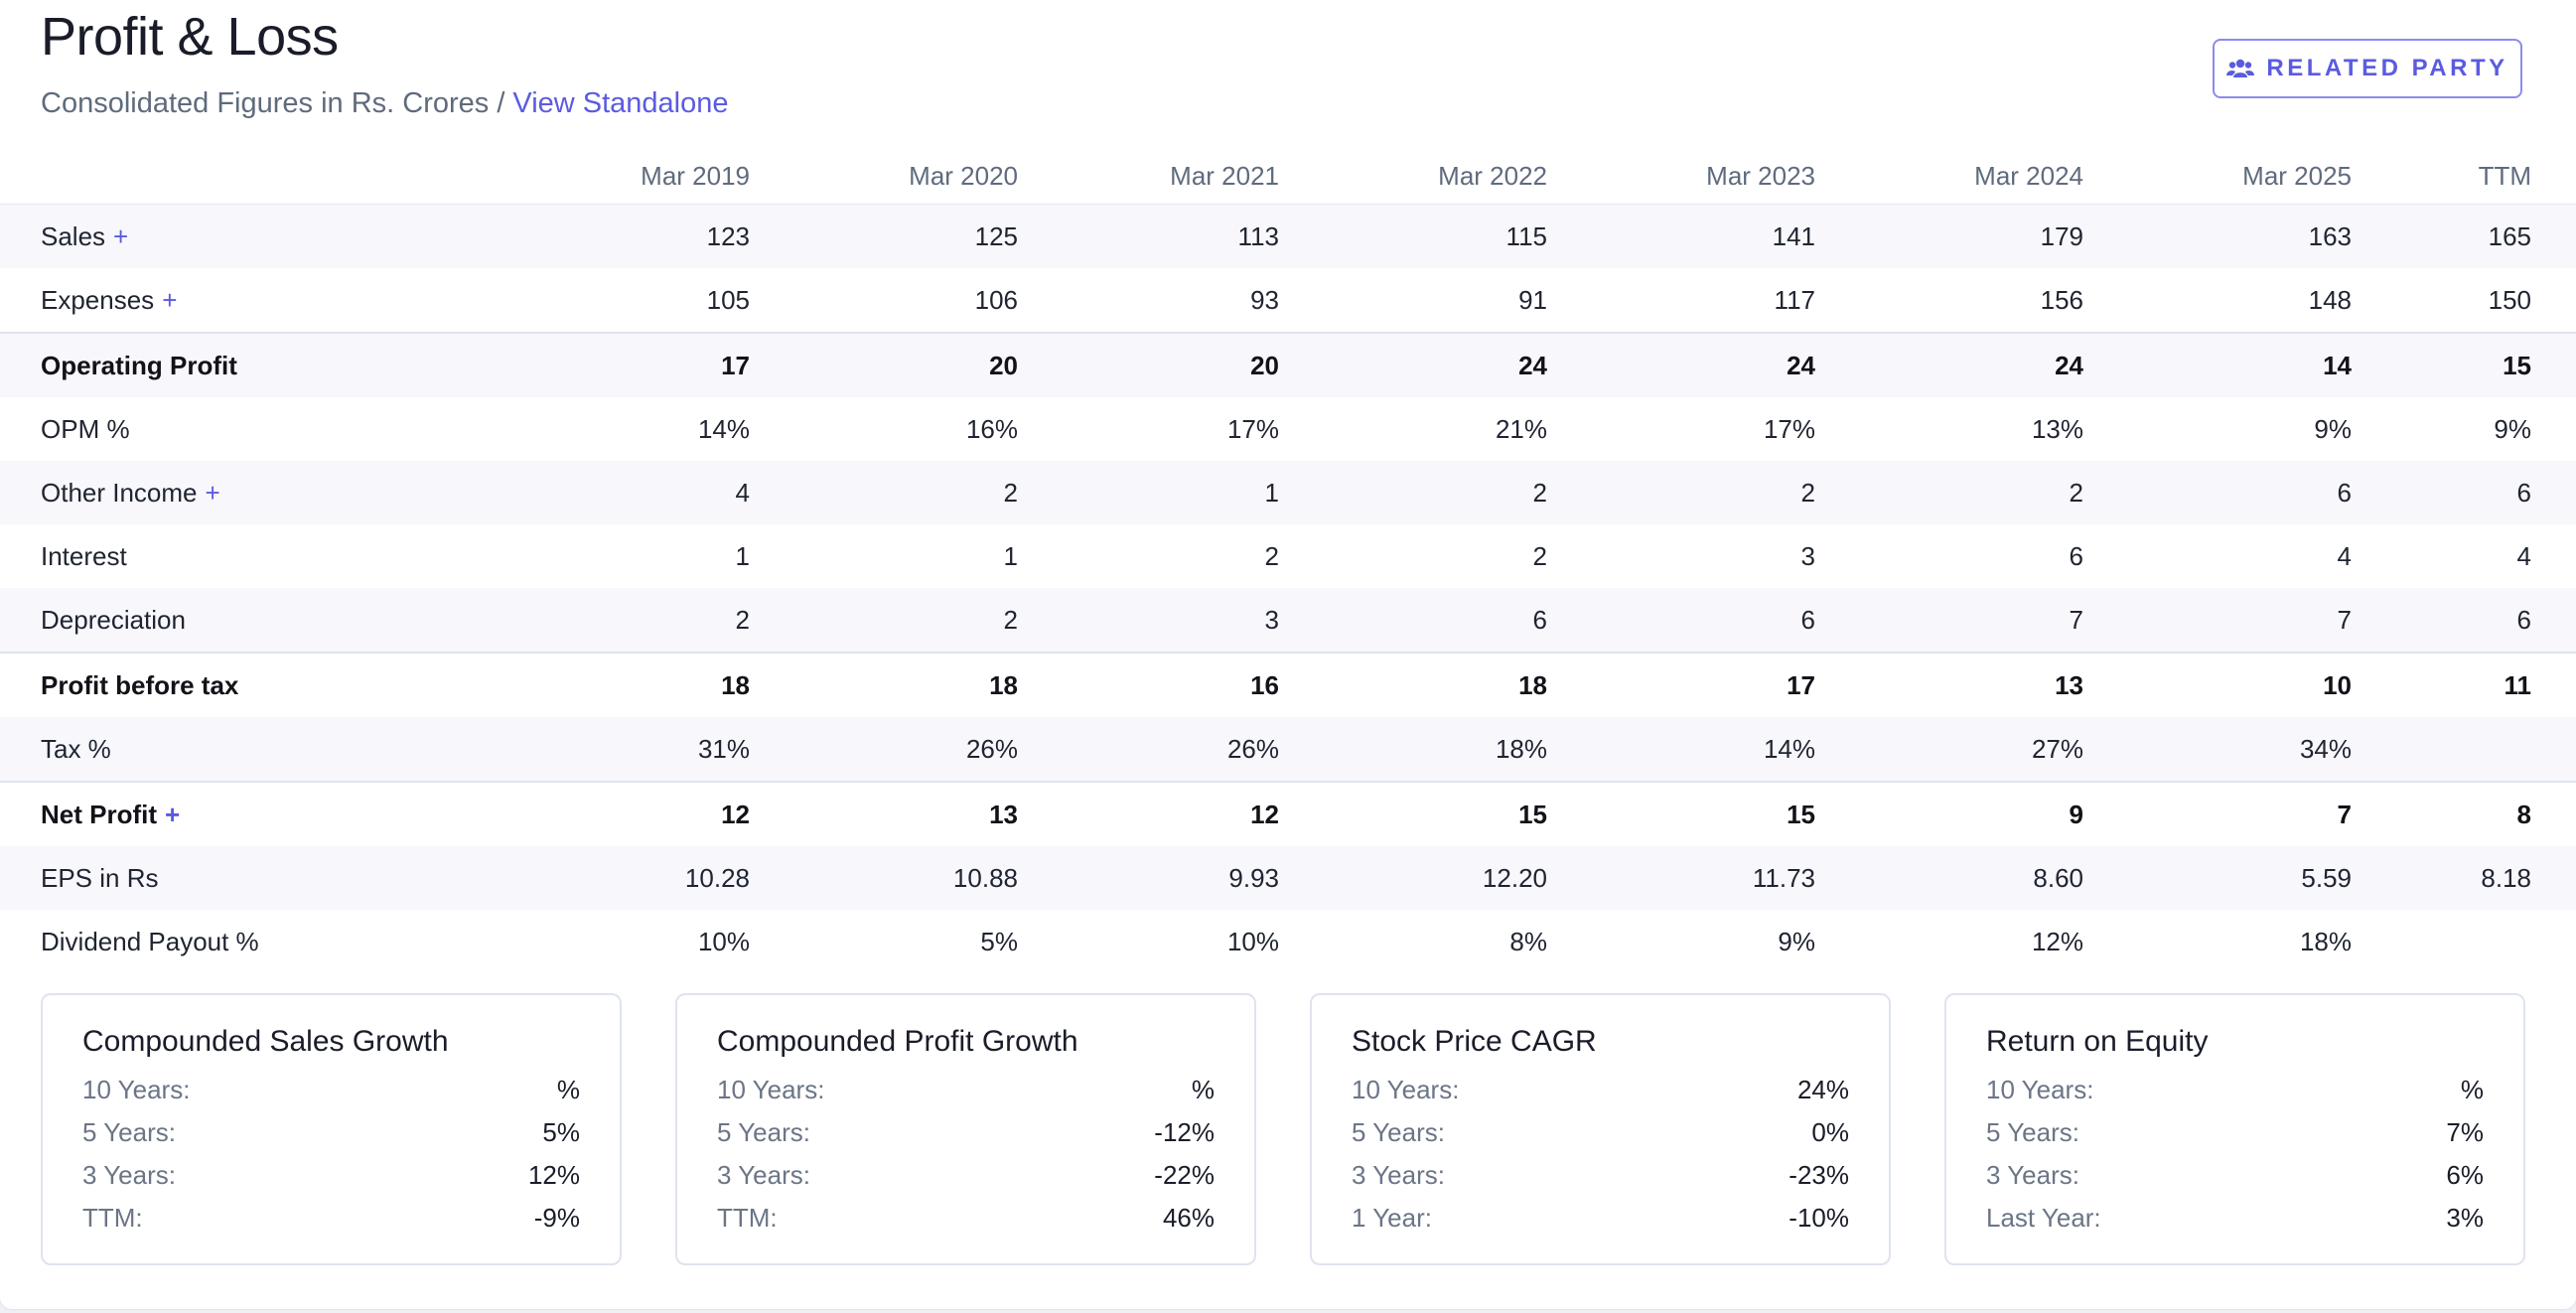  What do you see at coordinates (2217, 749) in the screenshot?
I see `value-cell: 34%` at bounding box center [2217, 749].